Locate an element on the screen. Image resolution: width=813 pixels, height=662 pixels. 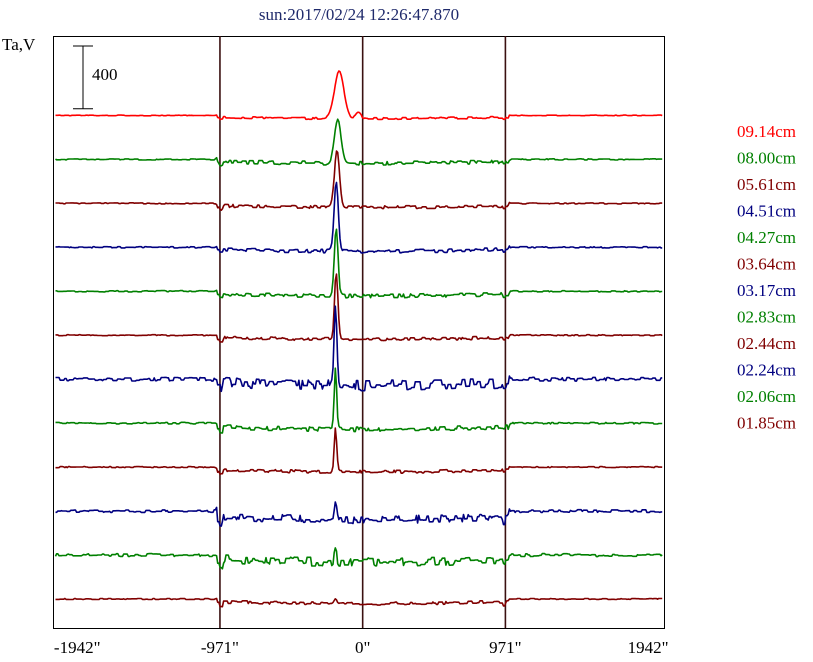
legend-entry-02.44cm: 02.44cm is located at coordinates (766, 343).